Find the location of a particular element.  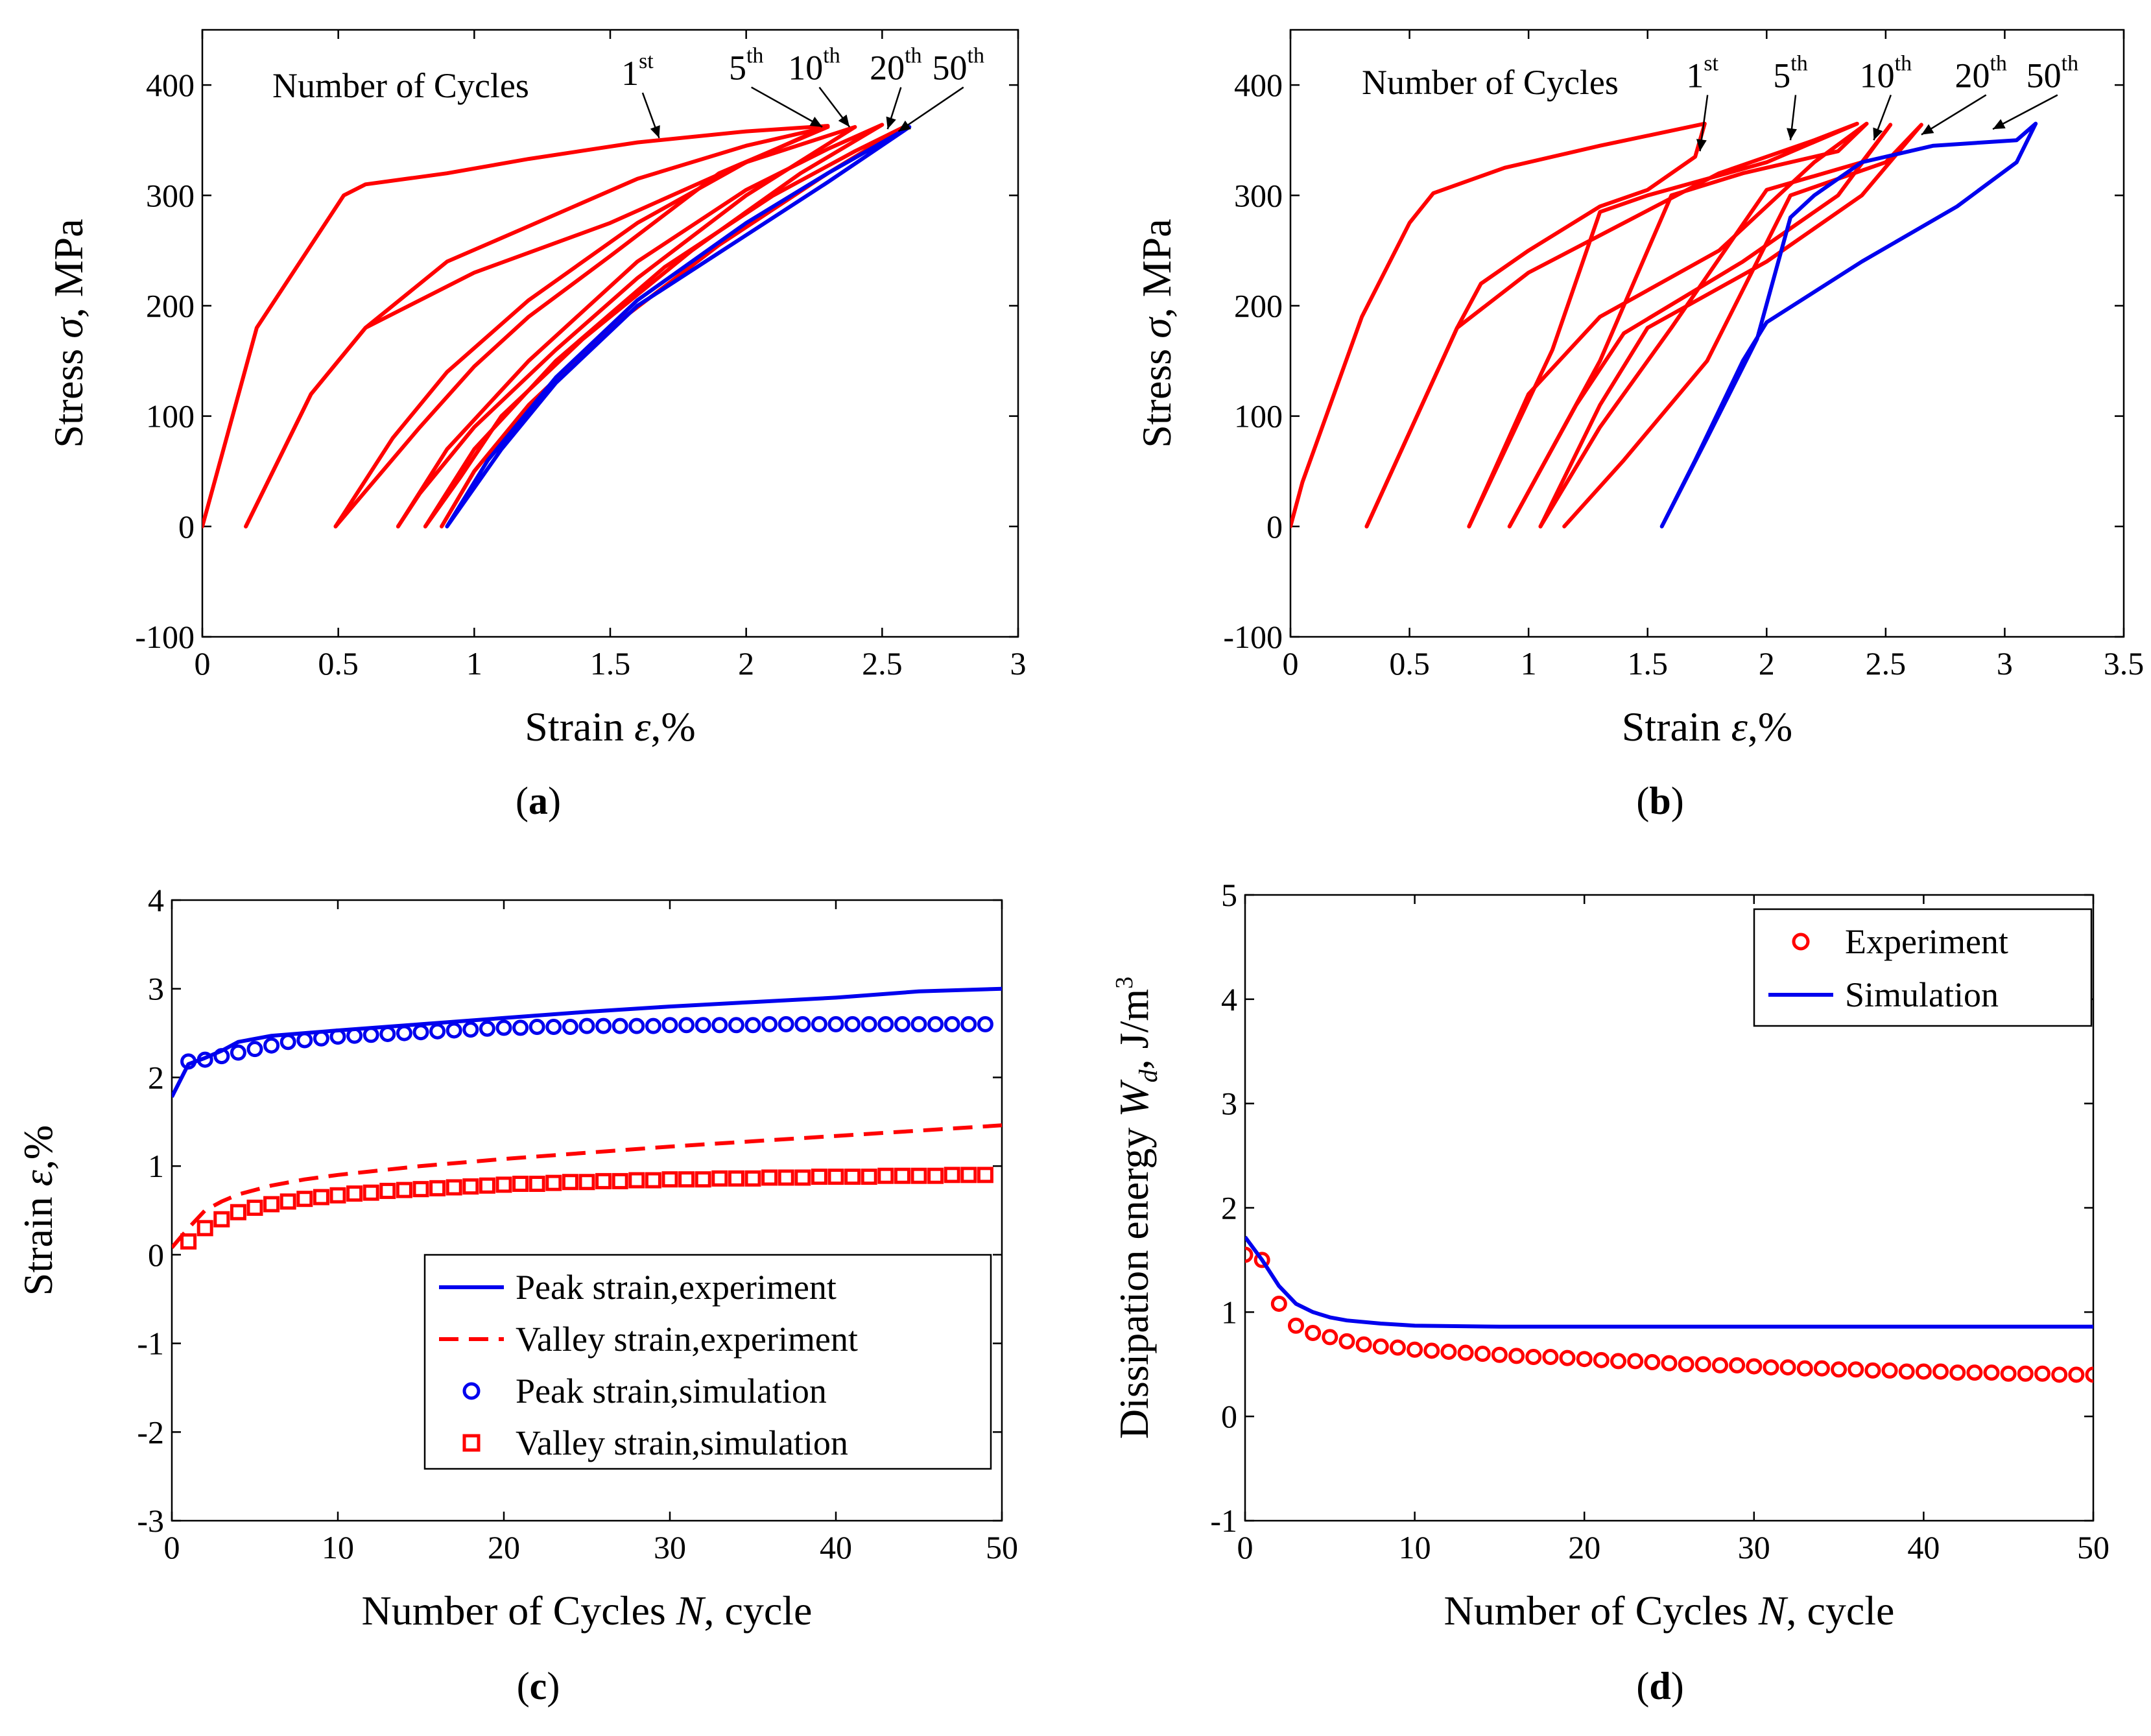

panel-label: (b) is located at coordinates (1659, 800).